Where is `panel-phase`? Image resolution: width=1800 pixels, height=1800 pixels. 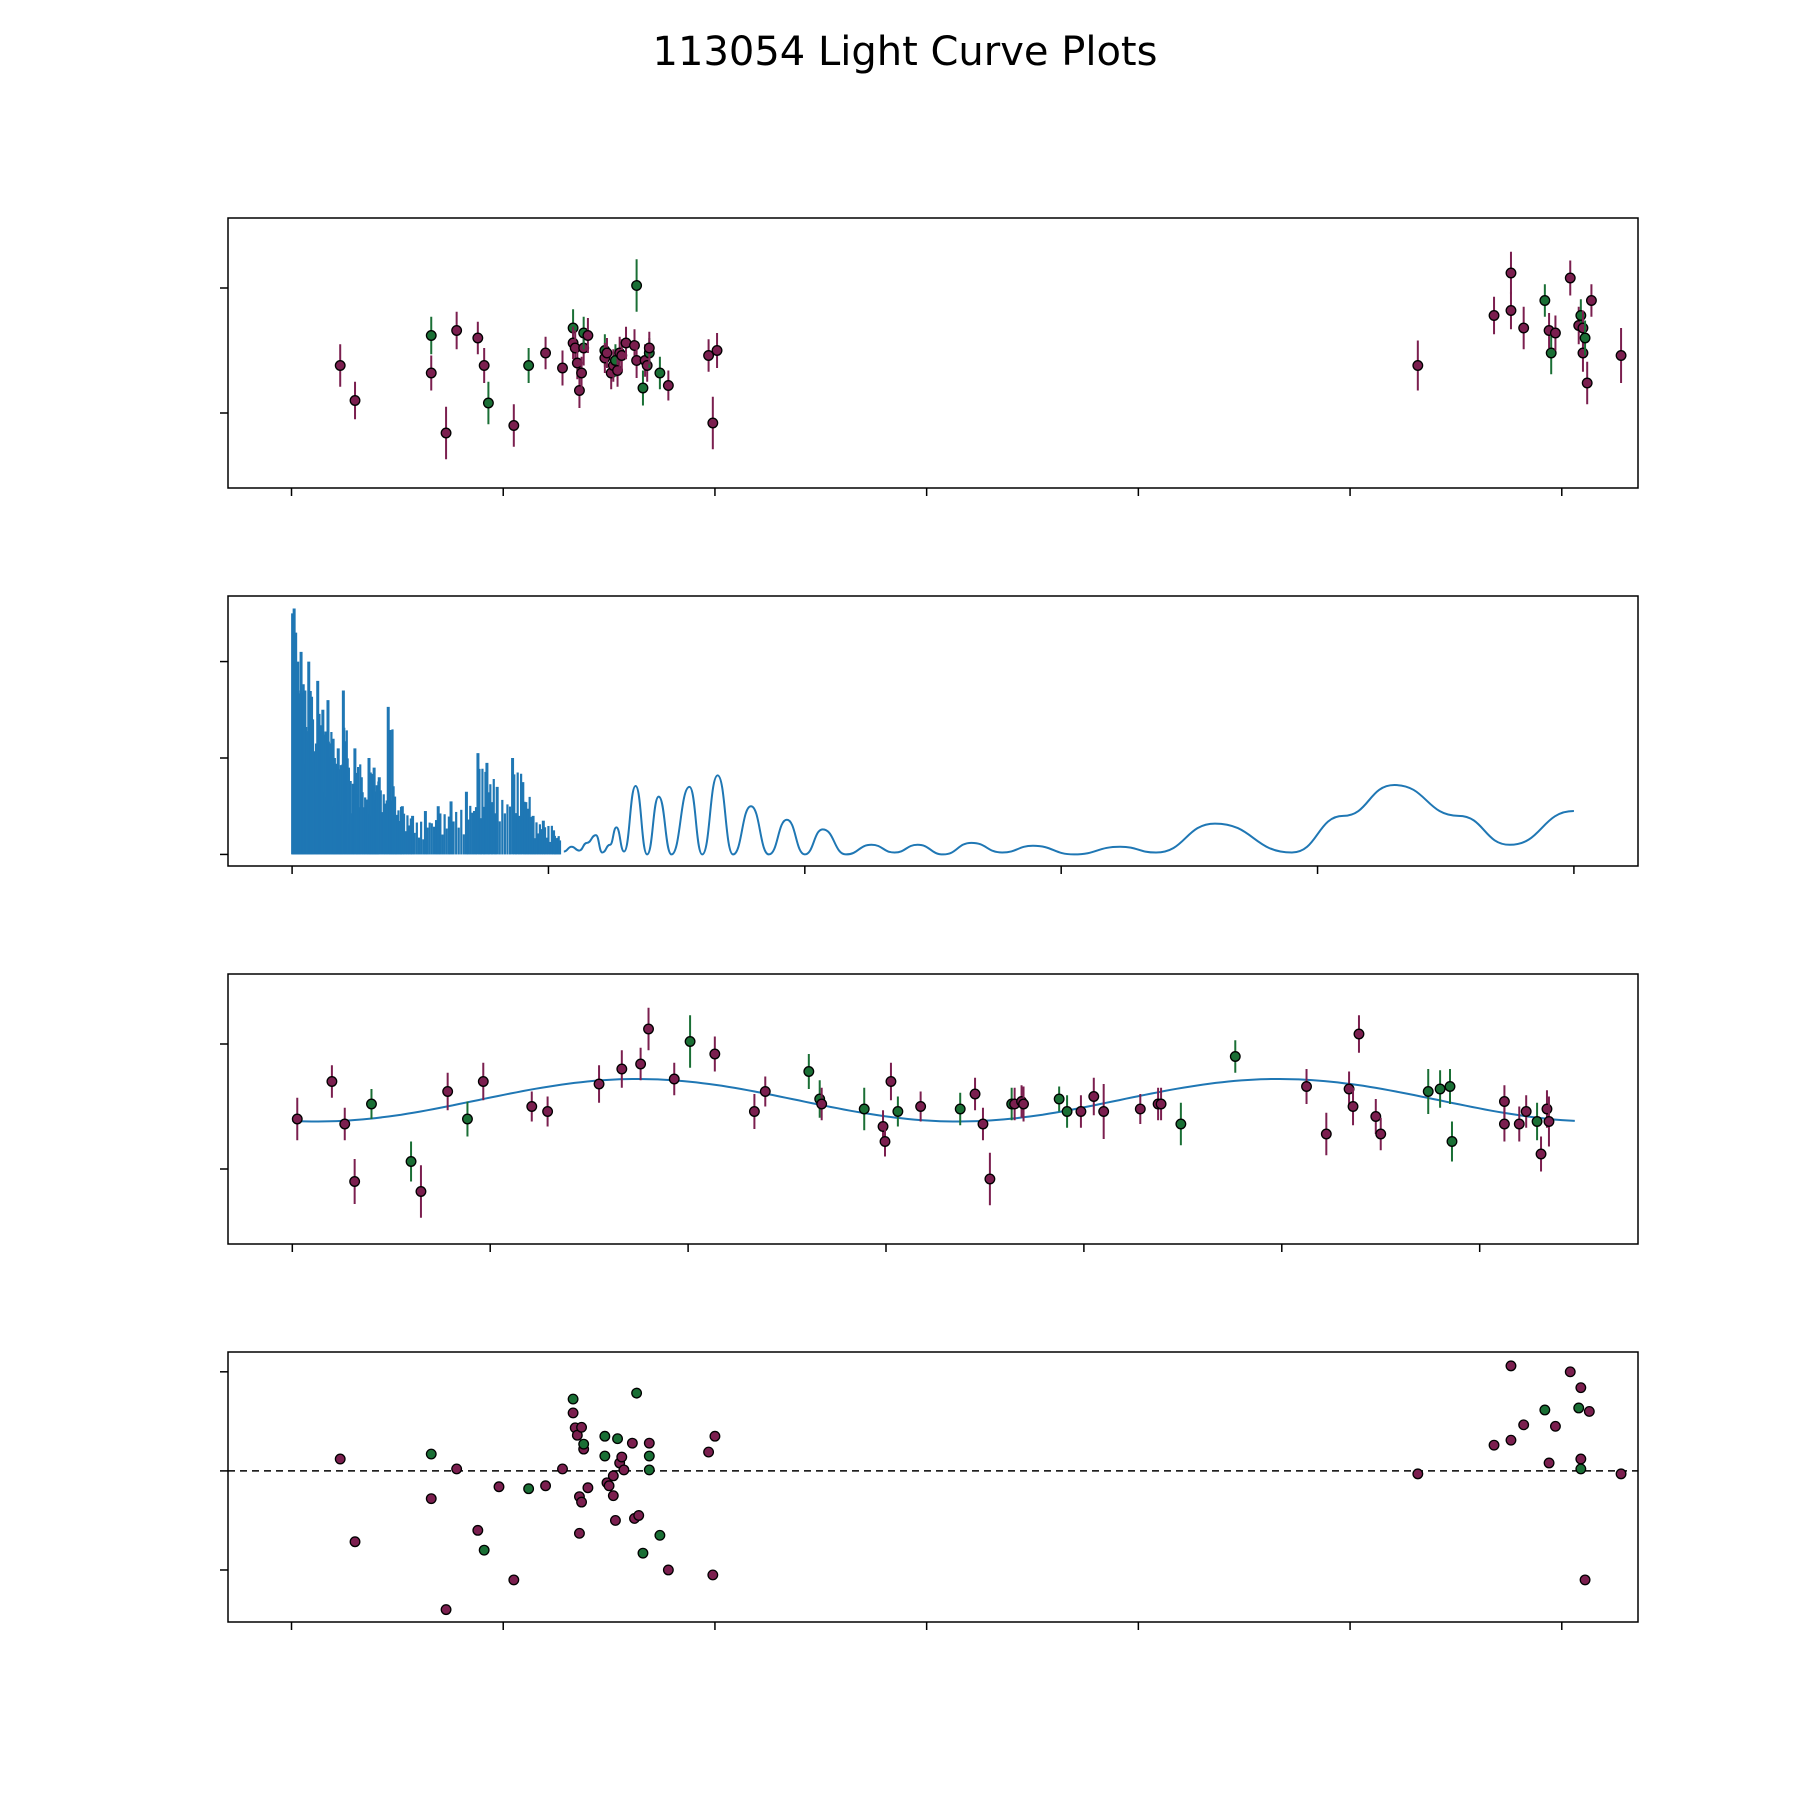 panel-phase is located at coordinates (929, 1112).